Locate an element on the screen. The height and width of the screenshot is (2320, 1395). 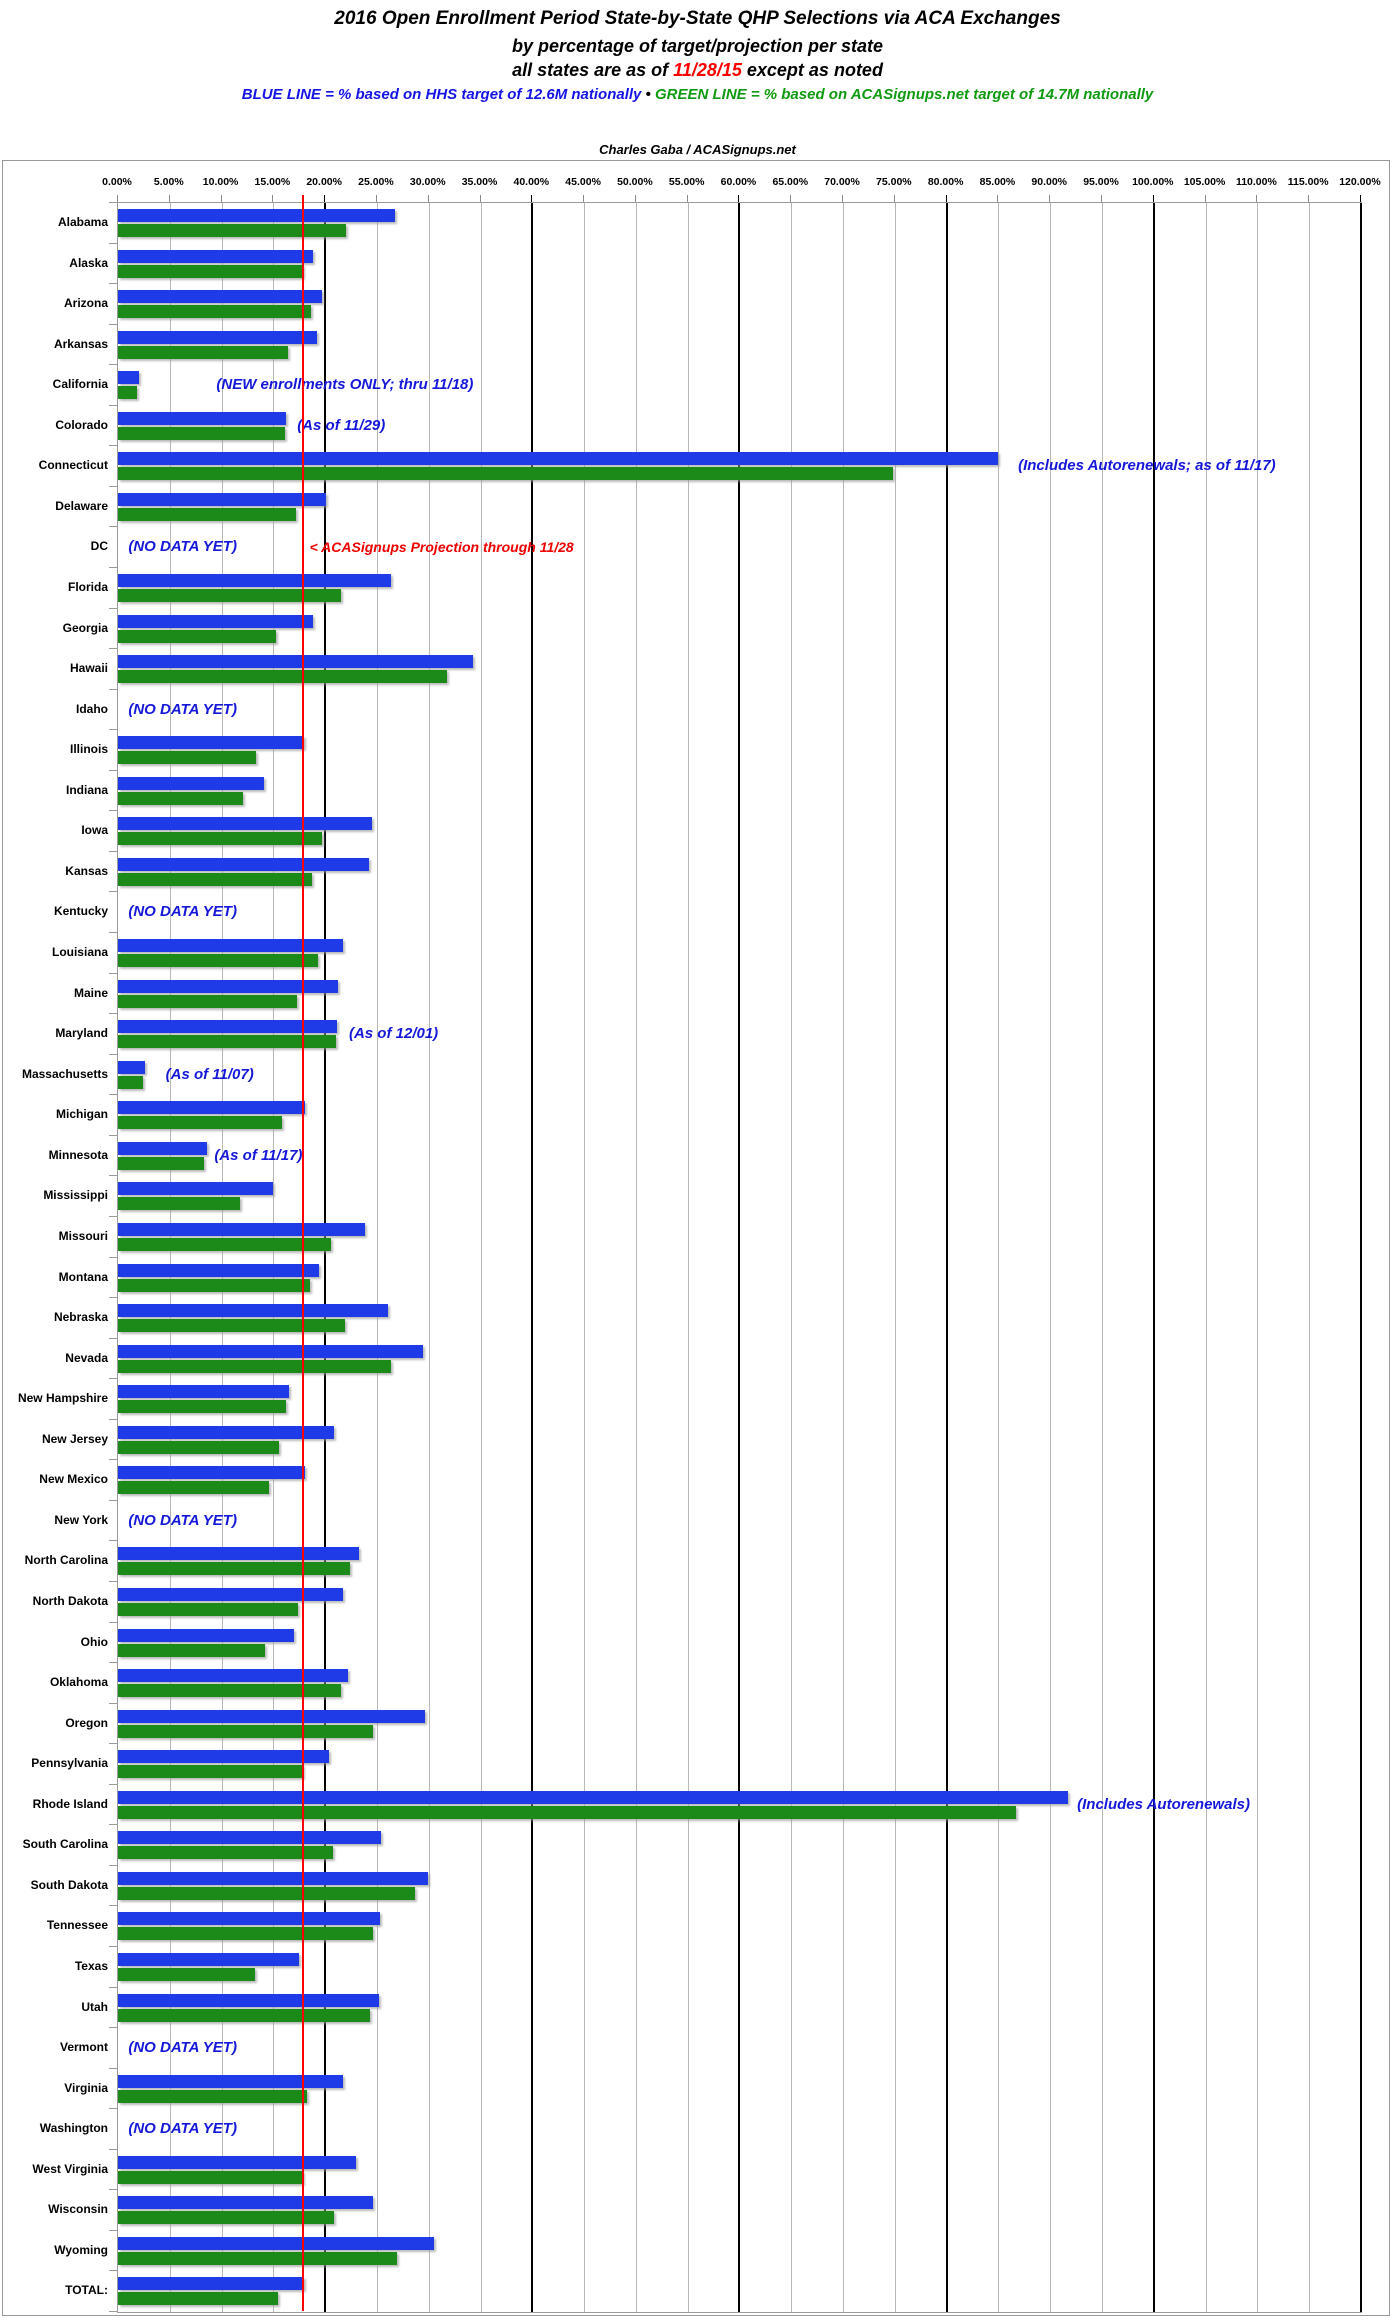
state-label: Arkansas is located at coordinates (80, 343).